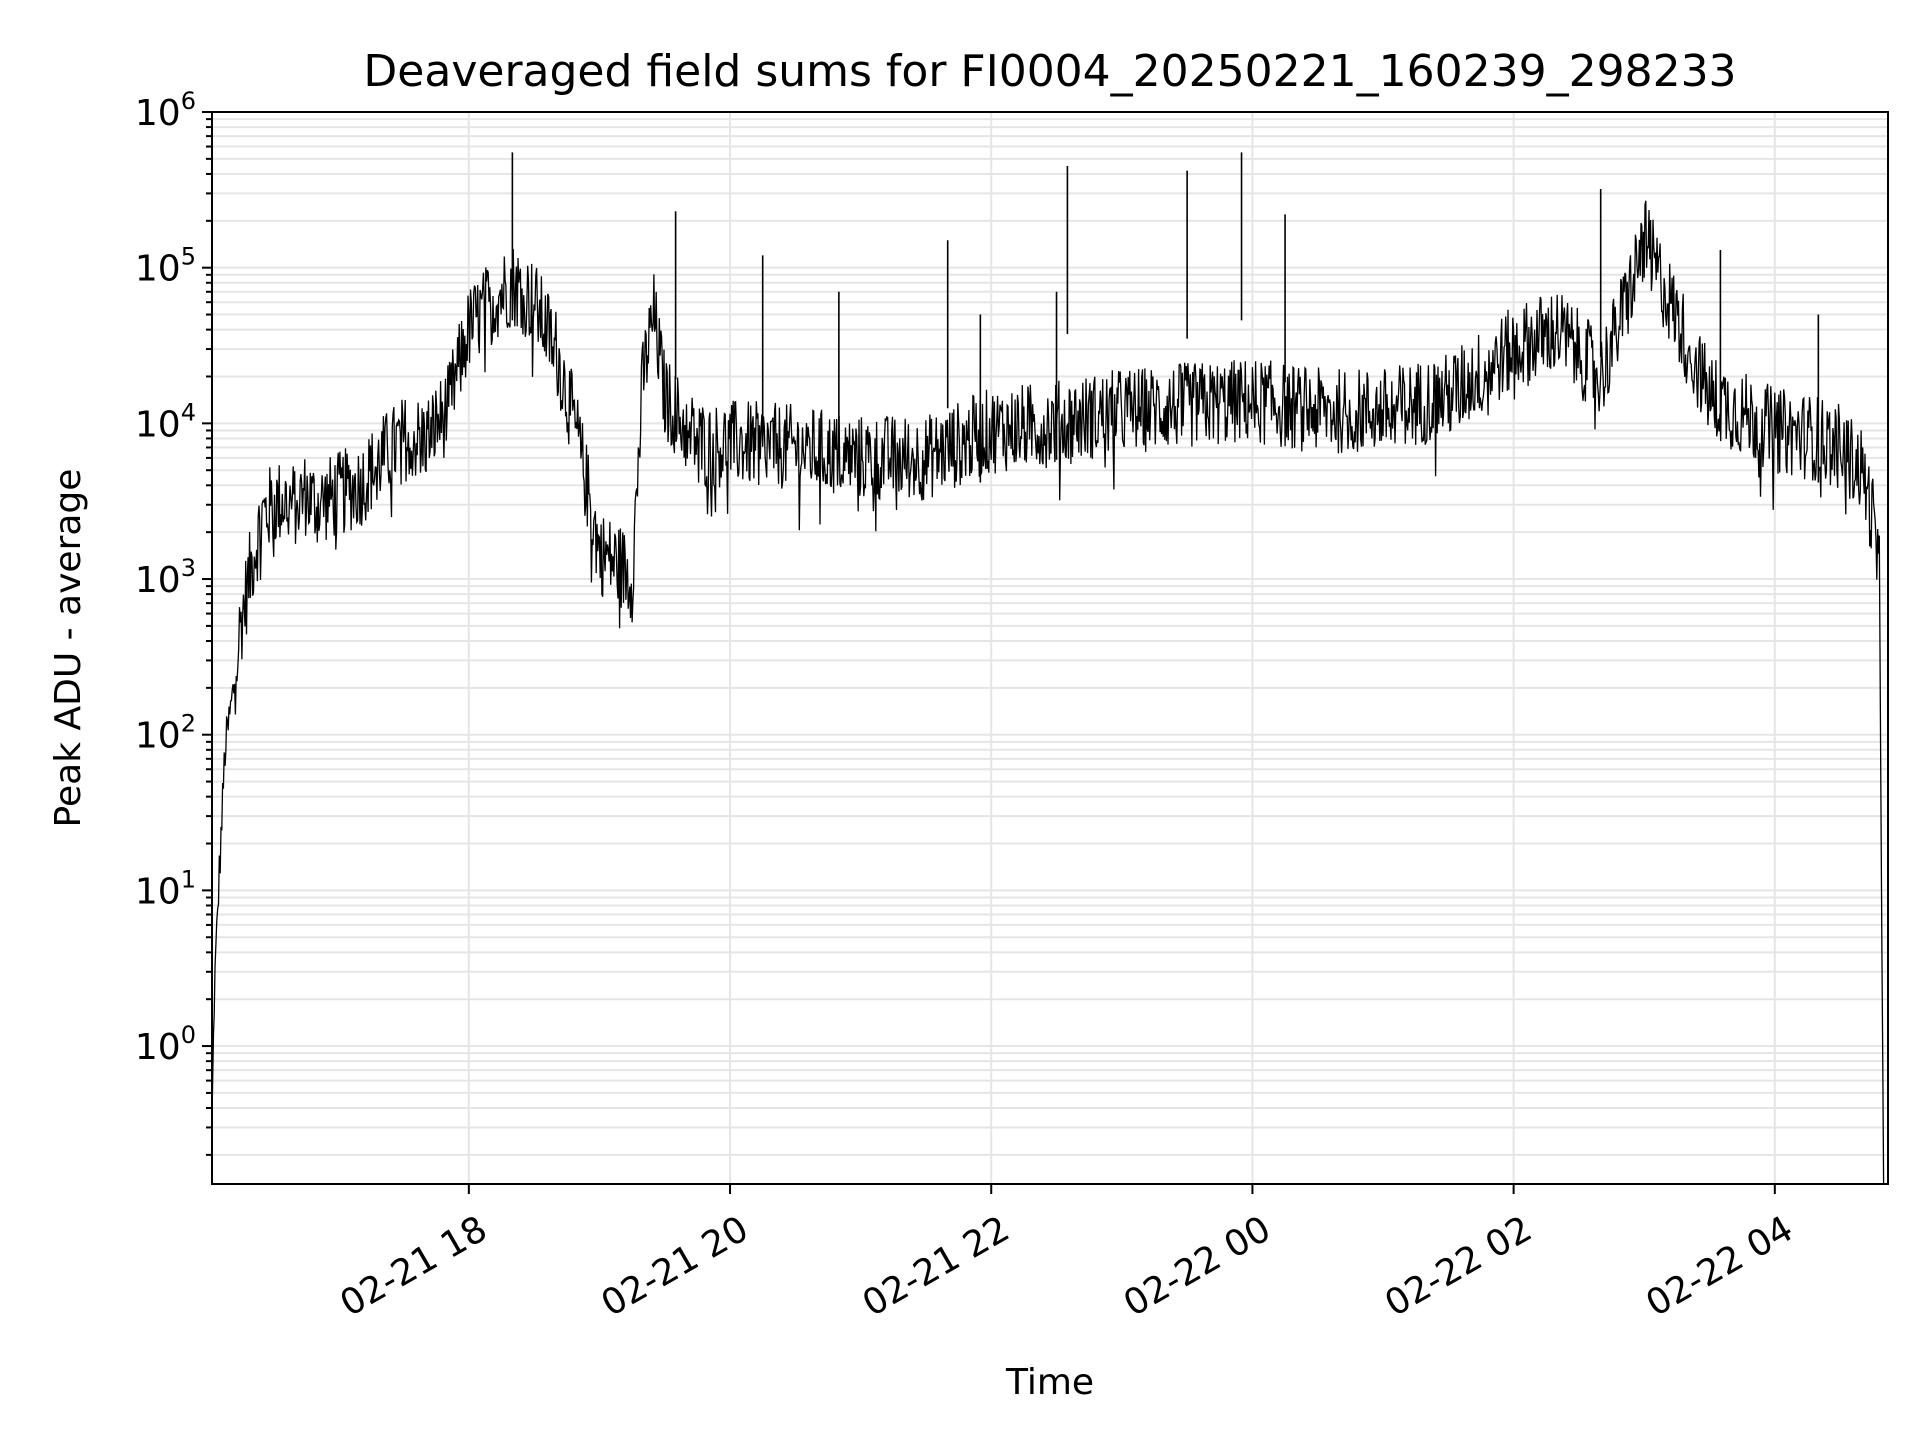 This screenshot has height=1440, width=1920. I want to click on y-tick-label: 10⁵, so click(165, 266).